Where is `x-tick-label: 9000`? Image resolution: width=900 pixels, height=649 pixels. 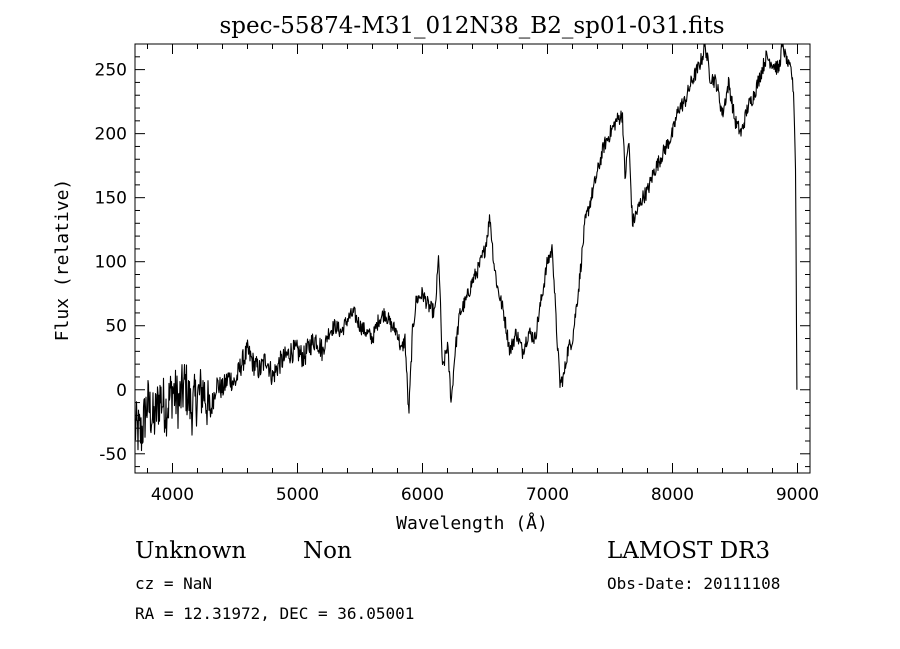 x-tick-label: 9000 is located at coordinates (797, 495).